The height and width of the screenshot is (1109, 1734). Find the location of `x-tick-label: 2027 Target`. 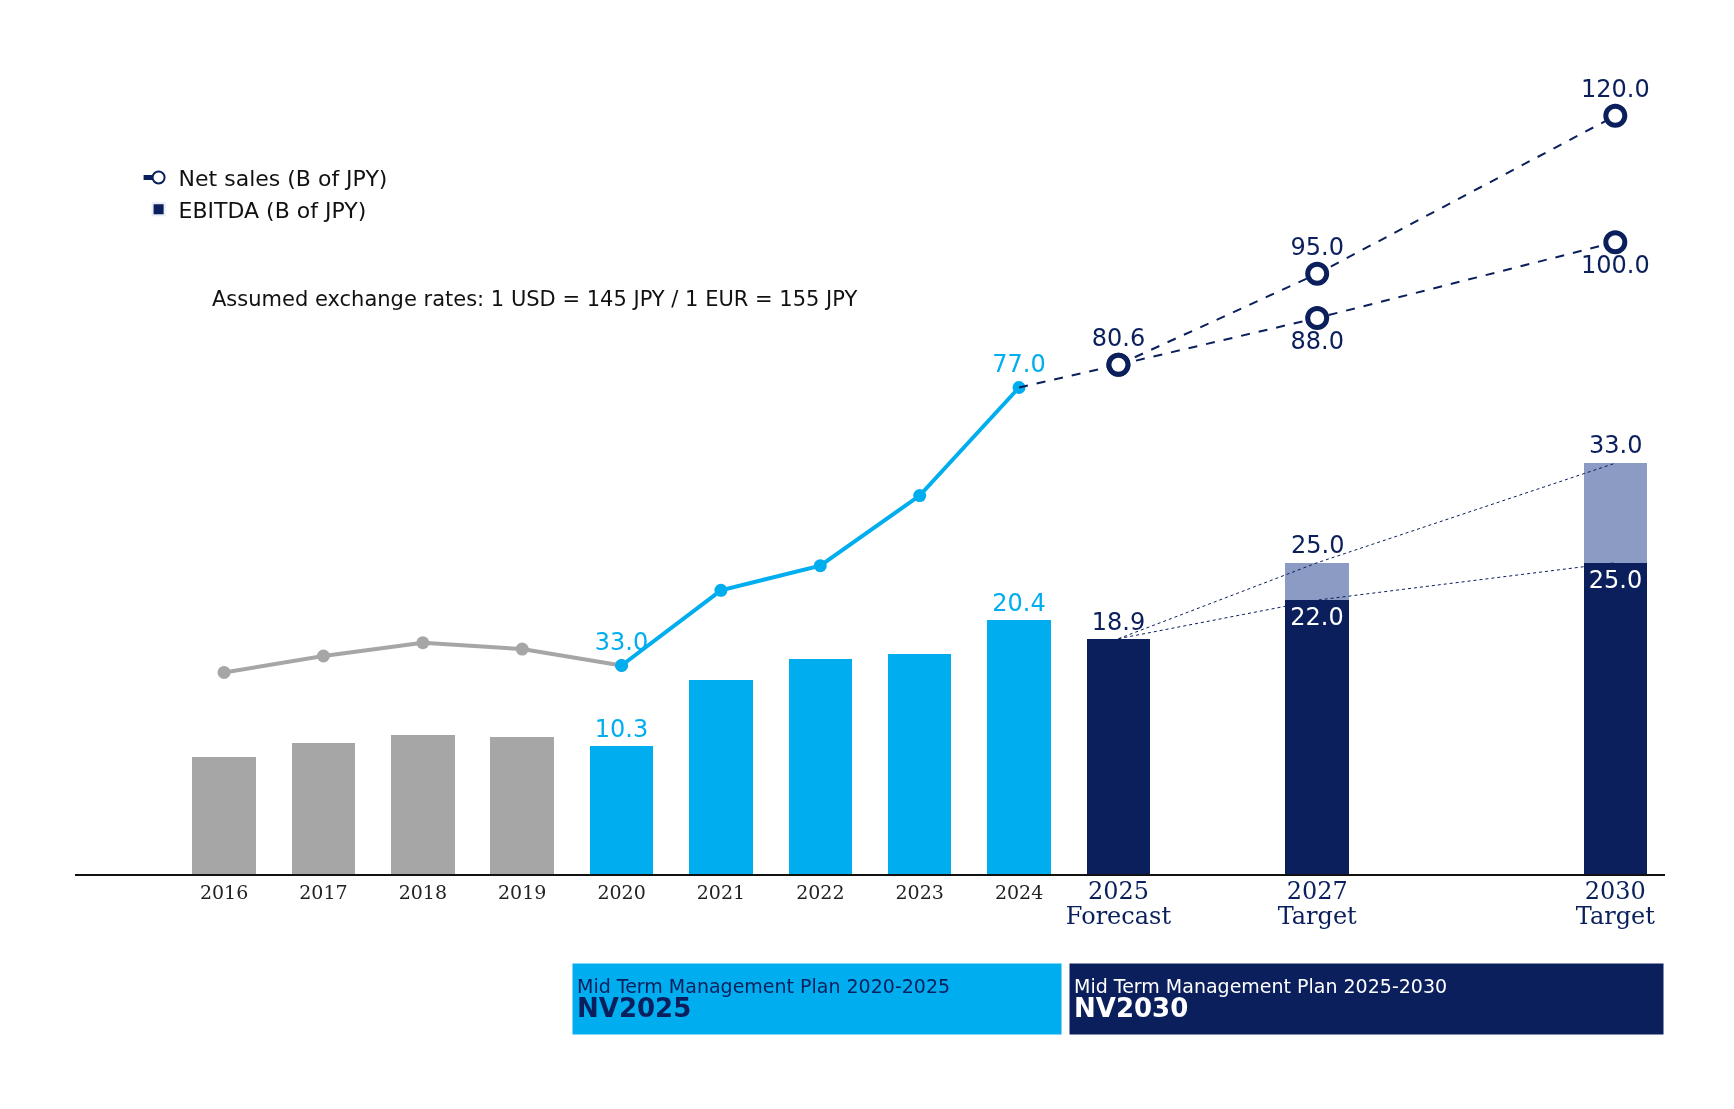

x-tick-label: 2027 Target is located at coordinates (1317, 903).